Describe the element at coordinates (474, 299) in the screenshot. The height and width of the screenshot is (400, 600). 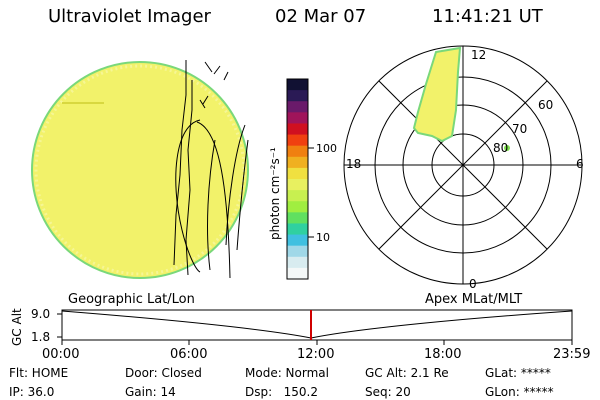
I see `apex-caption: Apex MLat/MLT` at that location.